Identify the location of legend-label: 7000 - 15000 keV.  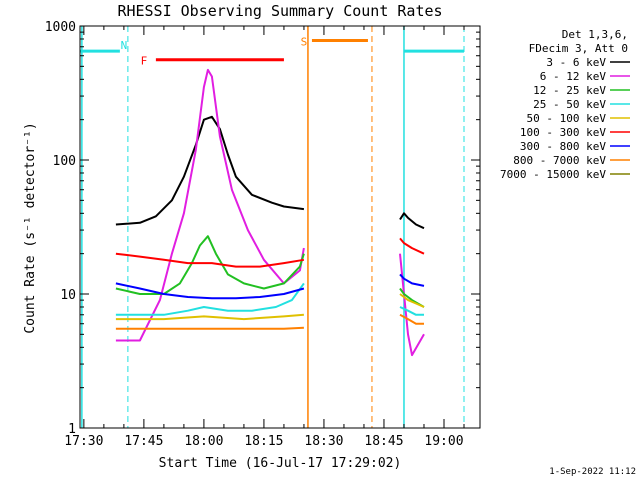
(553, 174).